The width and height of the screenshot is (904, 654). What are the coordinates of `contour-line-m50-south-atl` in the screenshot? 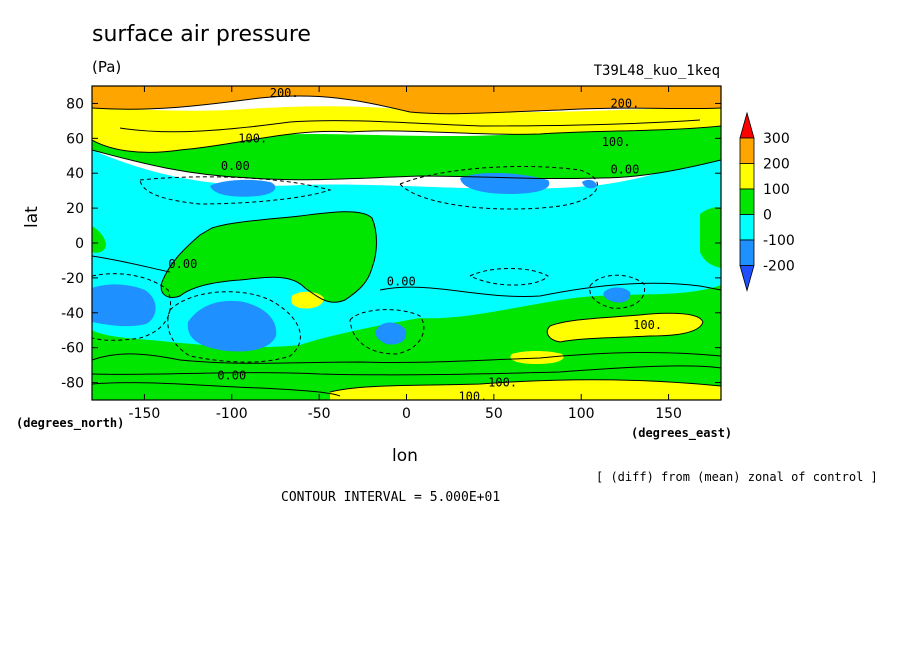 It's located at (387, 332).